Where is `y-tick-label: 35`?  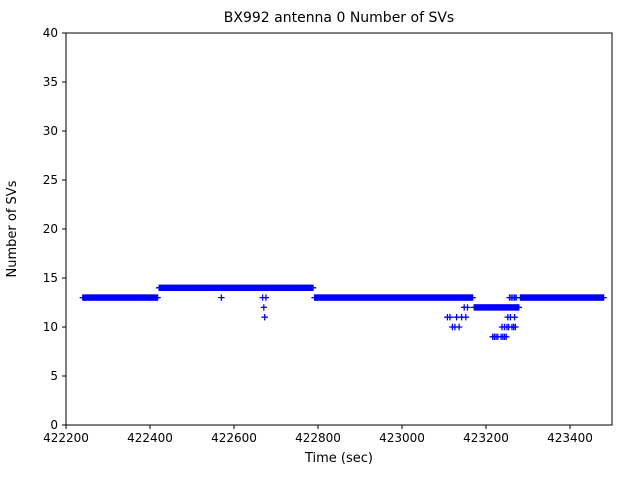
y-tick-label: 35 is located at coordinates (50, 82).